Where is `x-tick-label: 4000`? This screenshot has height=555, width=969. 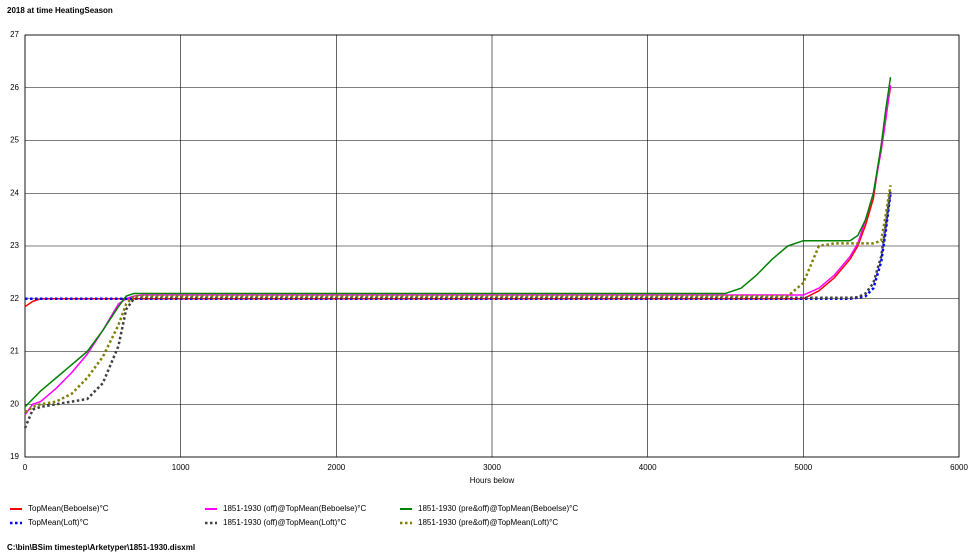 x-tick-label: 4000 is located at coordinates (648, 467).